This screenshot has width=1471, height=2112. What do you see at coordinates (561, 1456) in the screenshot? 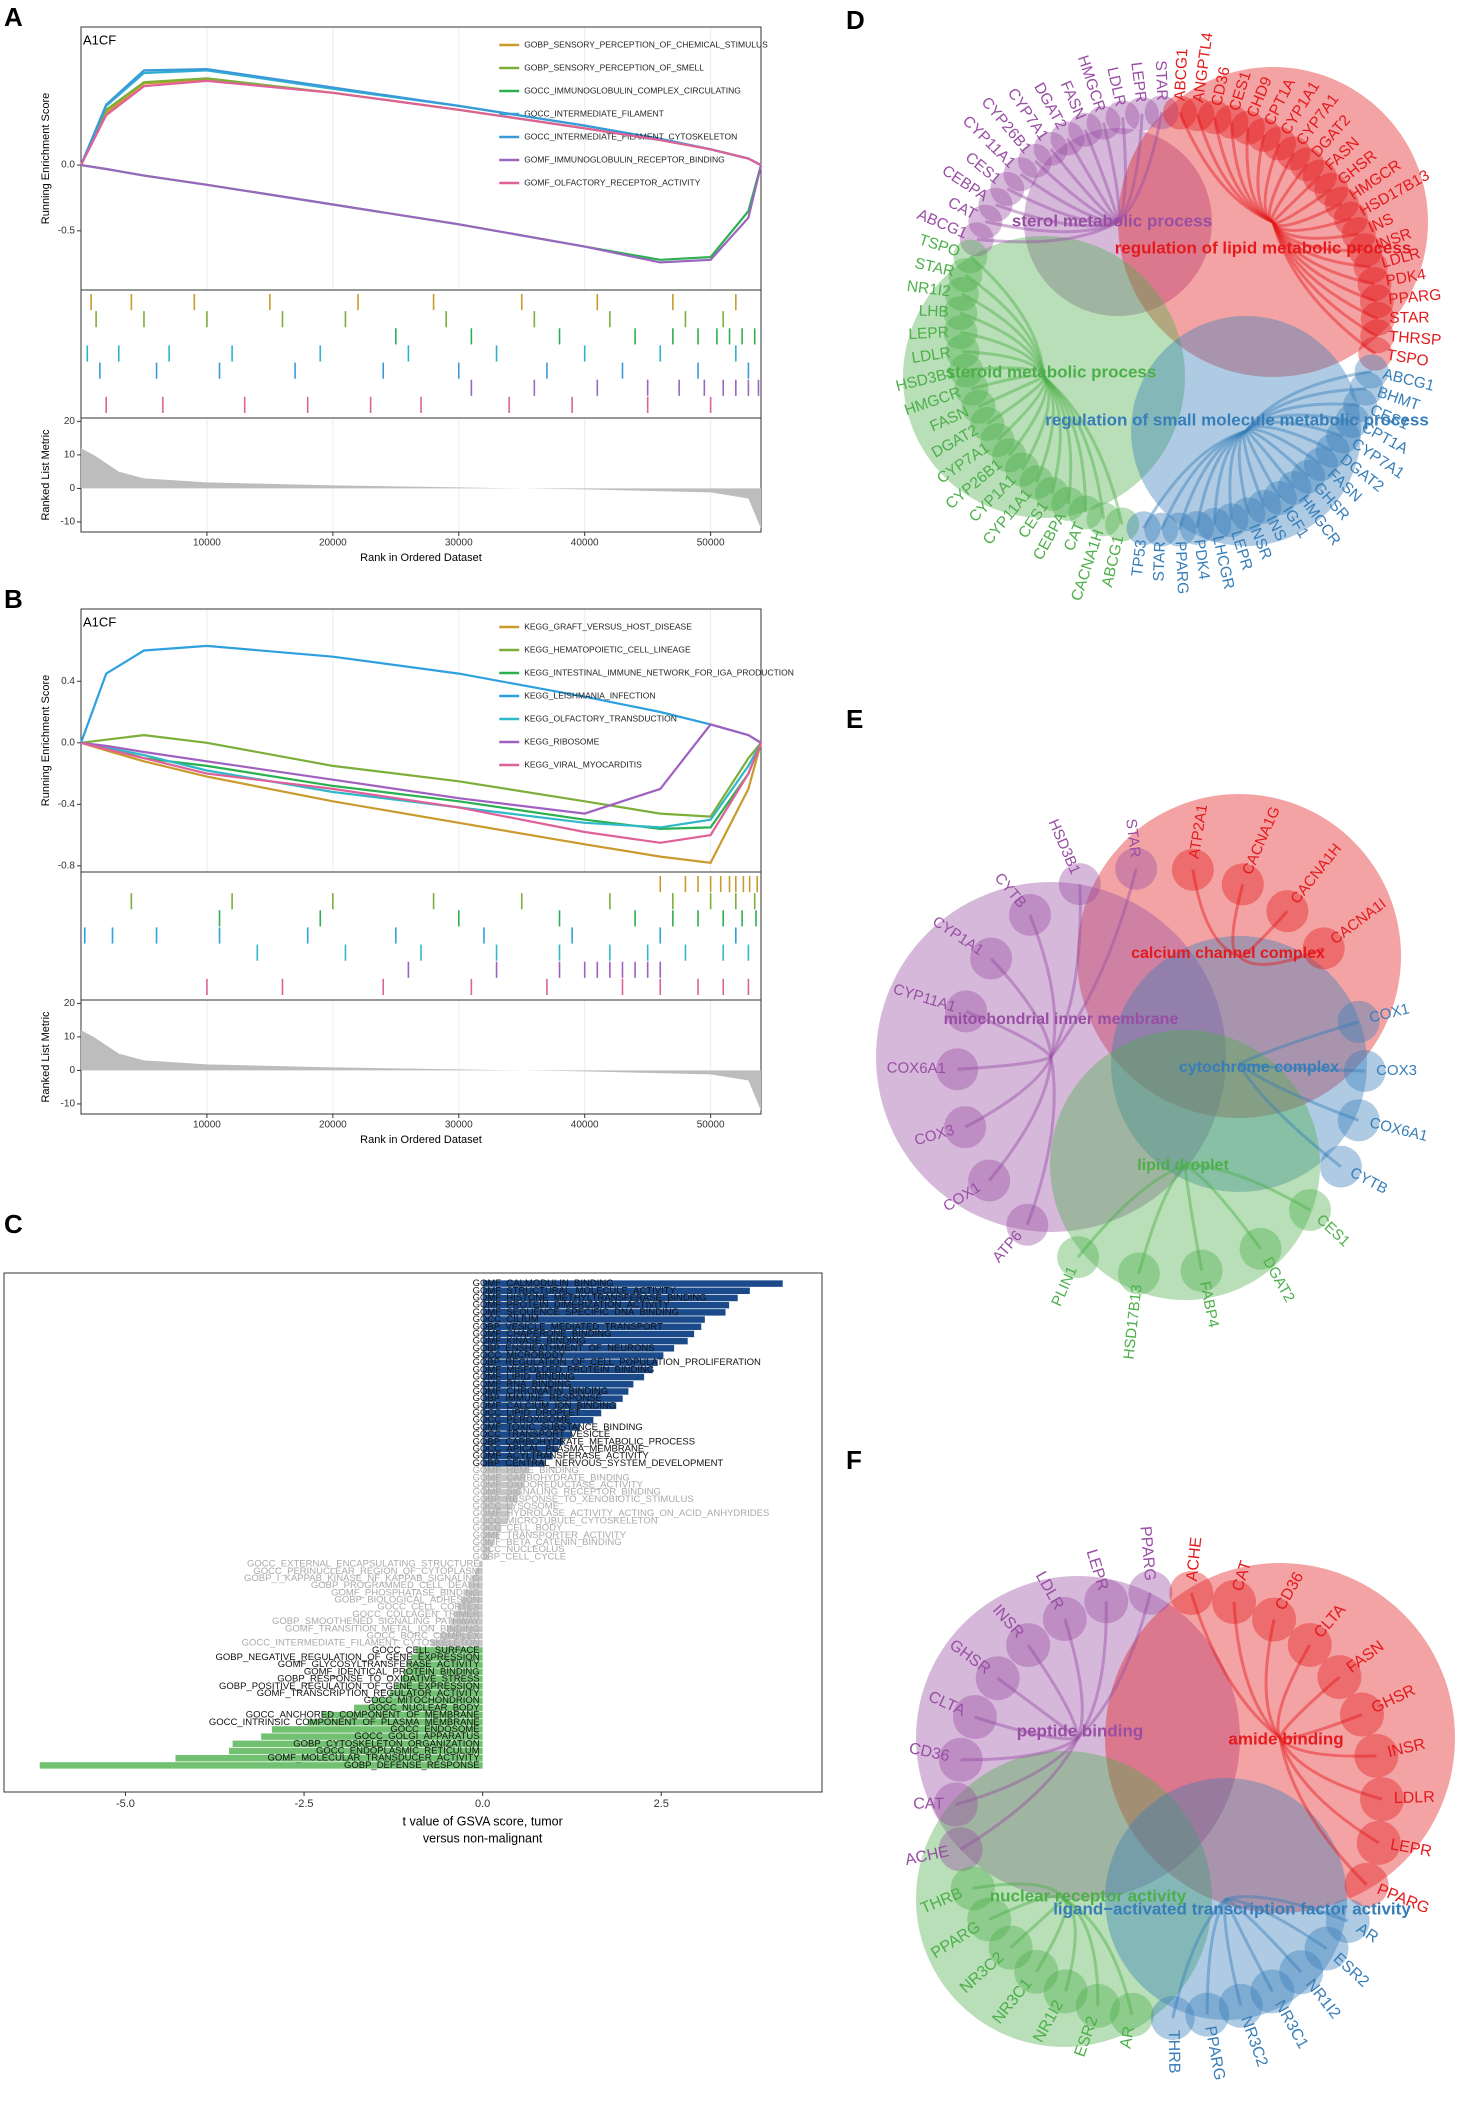
I see `bar-label: GOMF_ACYLTRANSFERASE_ACTIVITY` at bounding box center [561, 1456].